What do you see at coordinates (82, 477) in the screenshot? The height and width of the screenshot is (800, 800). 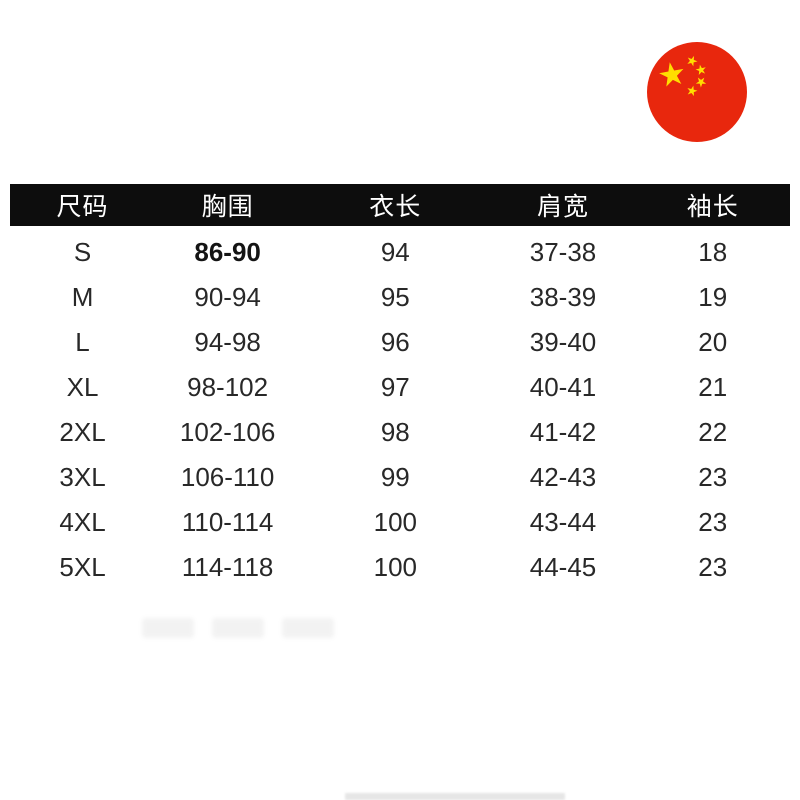 I see `size-value: 3XL` at bounding box center [82, 477].